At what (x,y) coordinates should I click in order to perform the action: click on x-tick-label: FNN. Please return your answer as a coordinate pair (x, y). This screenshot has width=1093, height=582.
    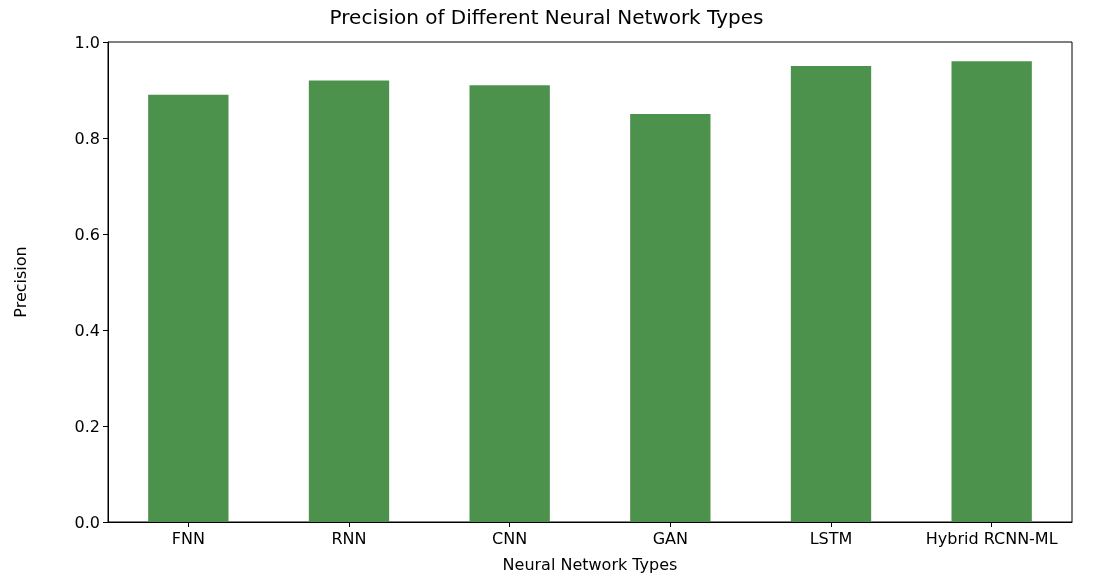
    Looking at the image, I should click on (188, 538).